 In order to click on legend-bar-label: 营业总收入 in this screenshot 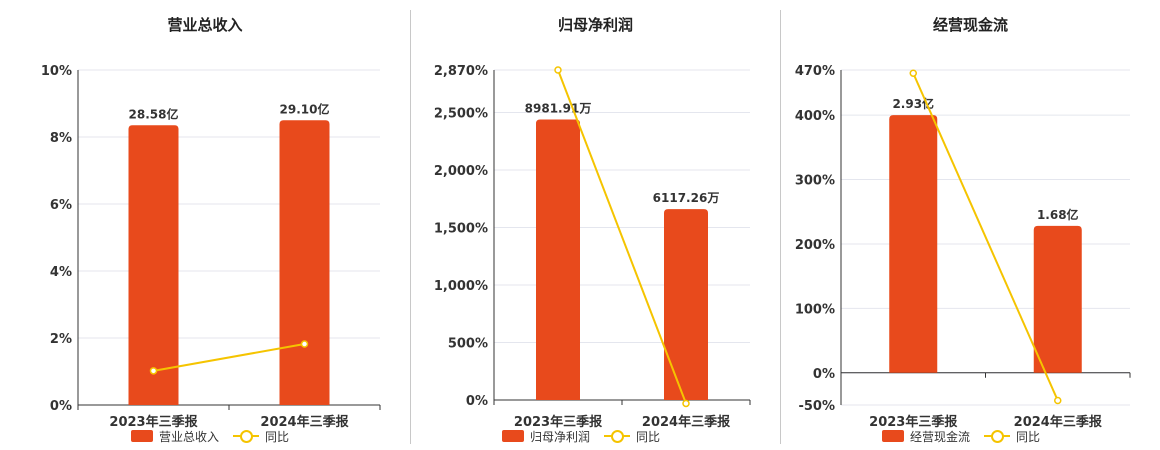, I will do `click(189, 436)`.